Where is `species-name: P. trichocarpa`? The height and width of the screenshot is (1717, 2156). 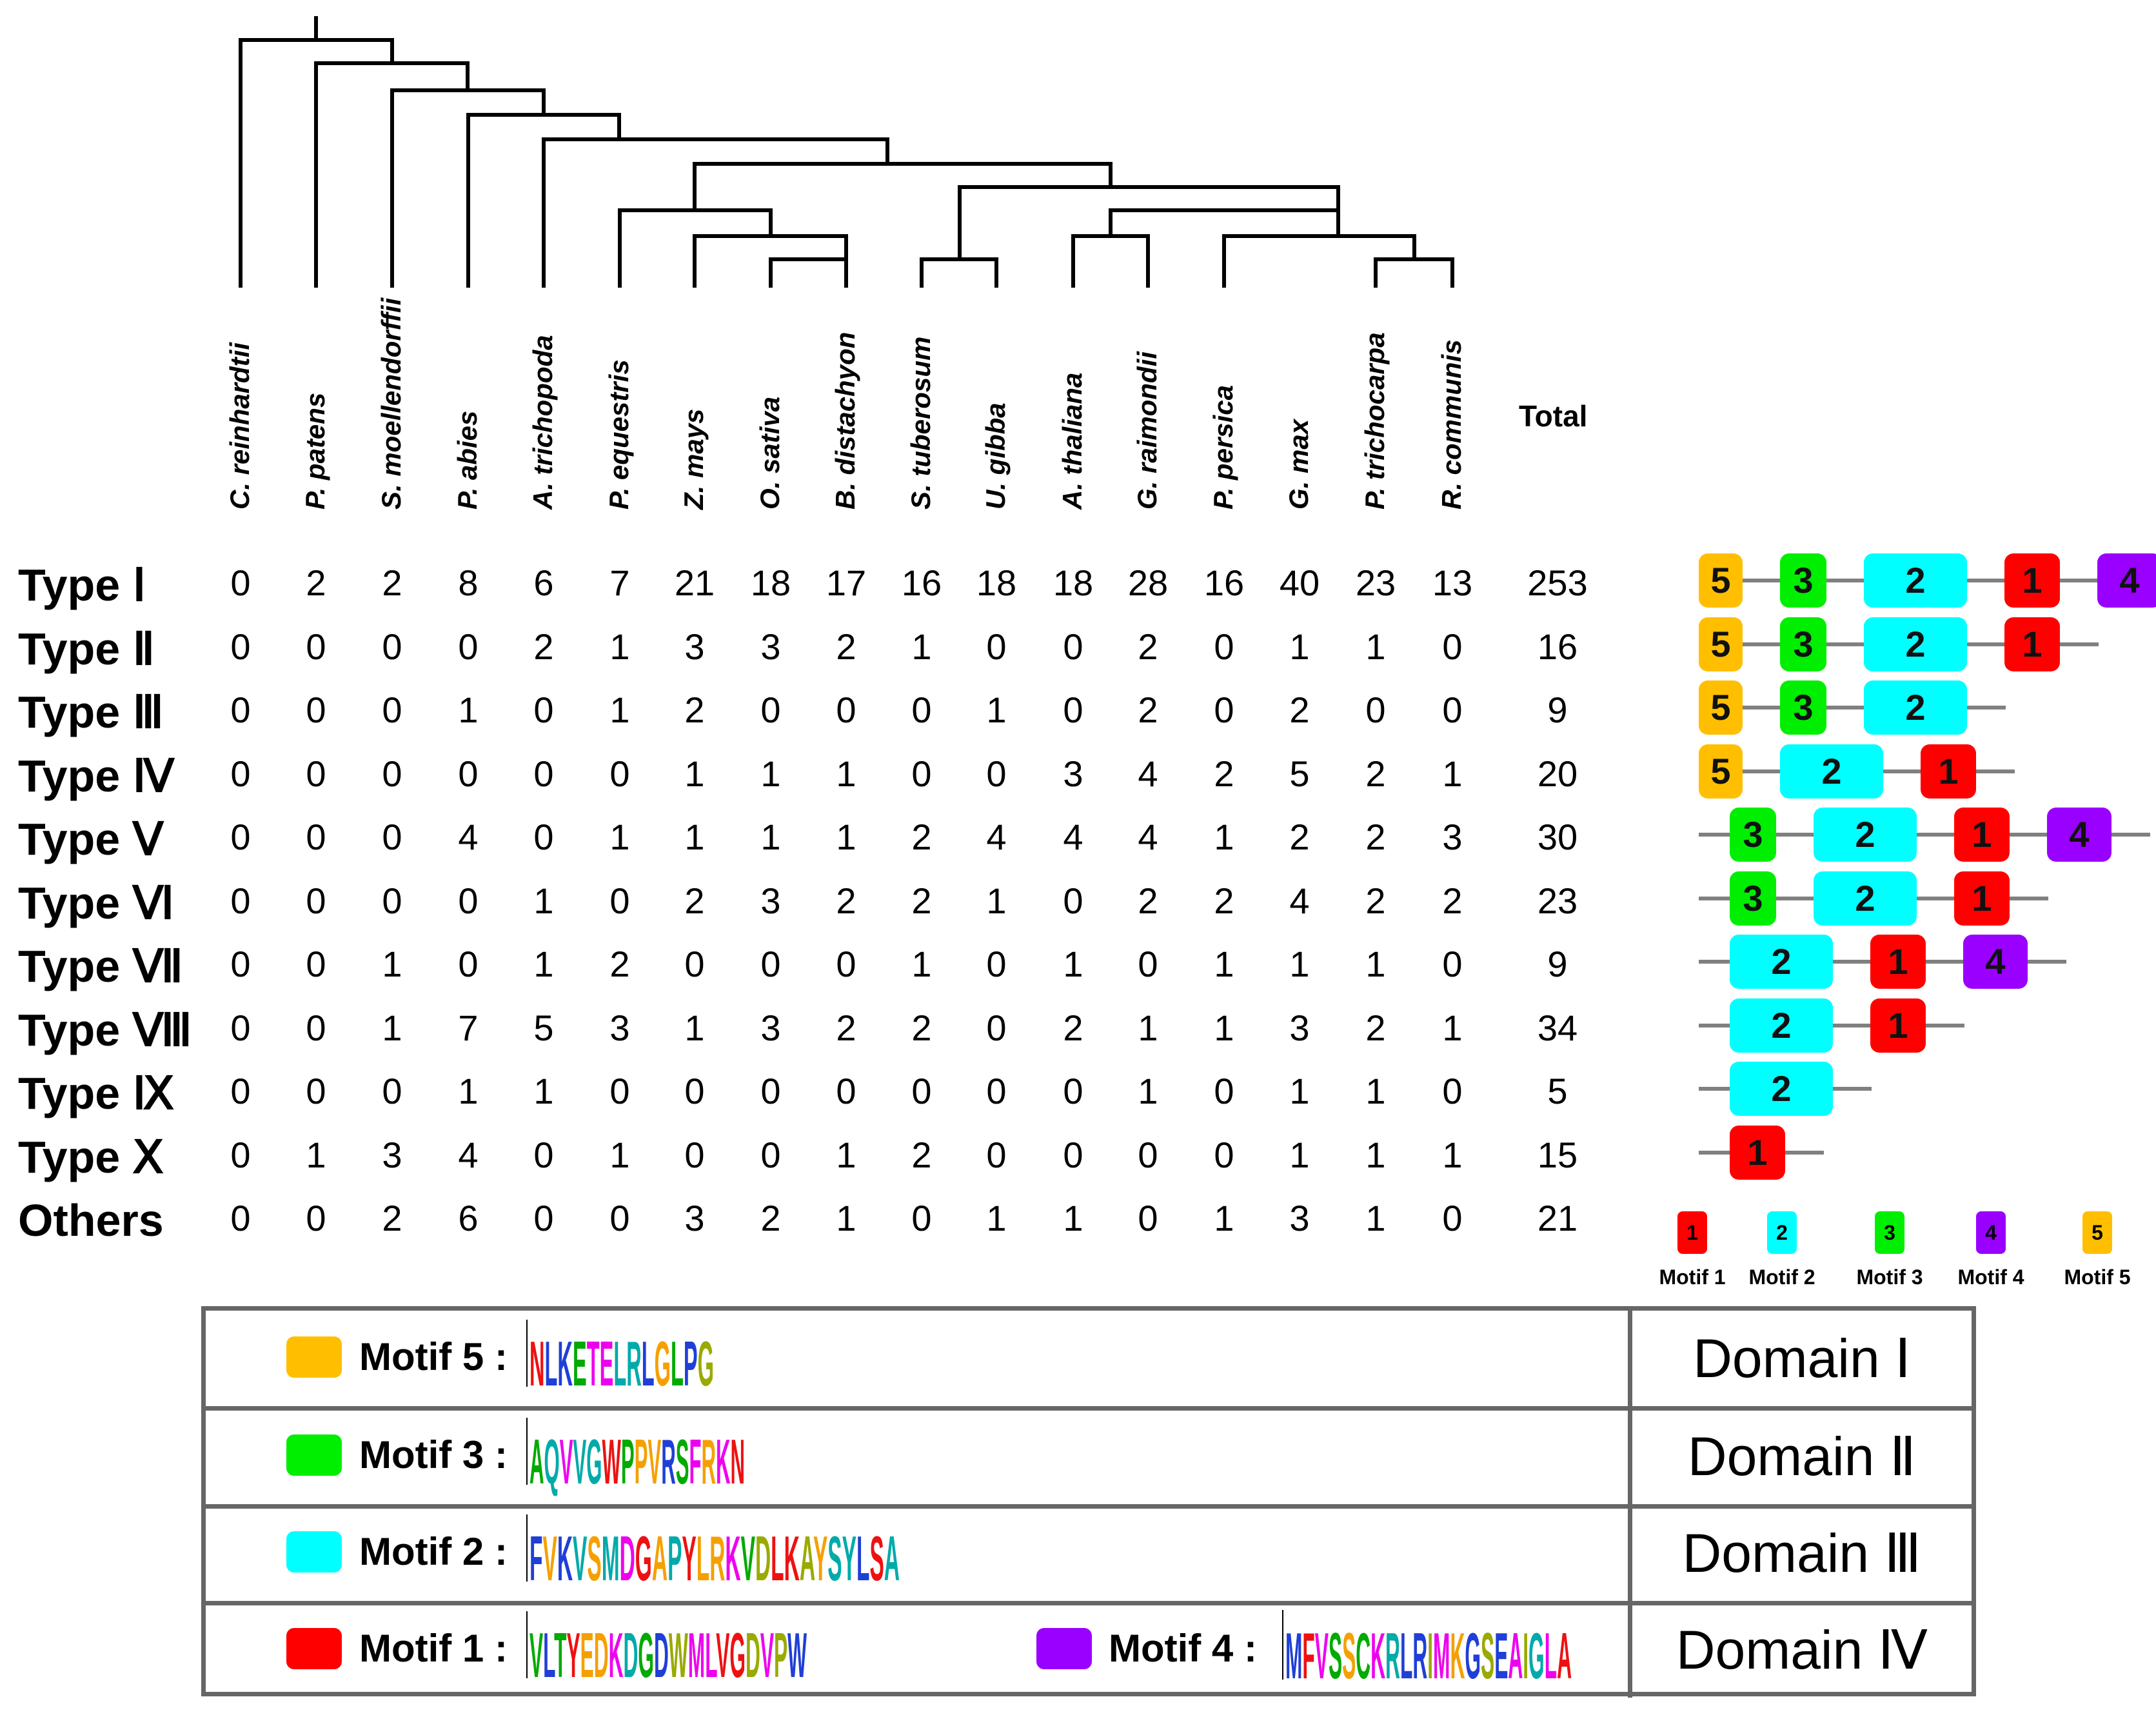 species-name: P. trichocarpa is located at coordinates (1375, 421).